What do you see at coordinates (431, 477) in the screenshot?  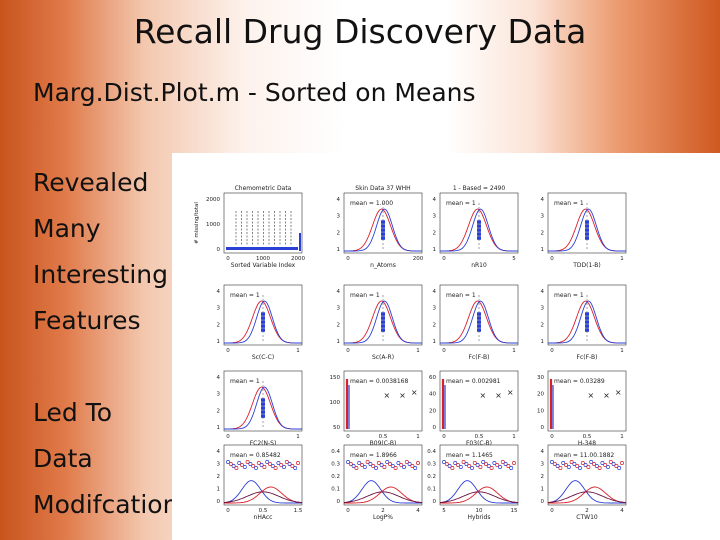 I see `panel-ytick-label: 0.2` at bounding box center [431, 477].